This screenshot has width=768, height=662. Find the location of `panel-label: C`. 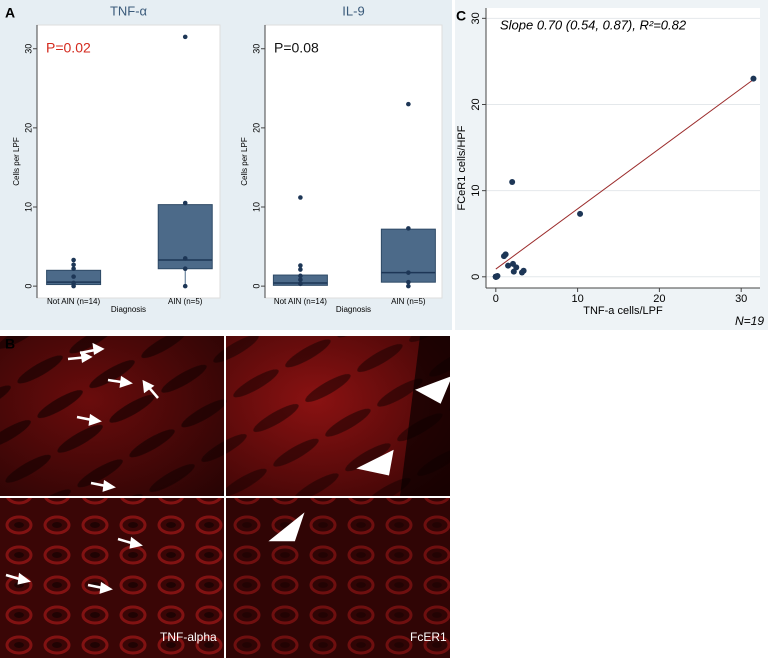

panel-label: C is located at coordinates (461, 16).